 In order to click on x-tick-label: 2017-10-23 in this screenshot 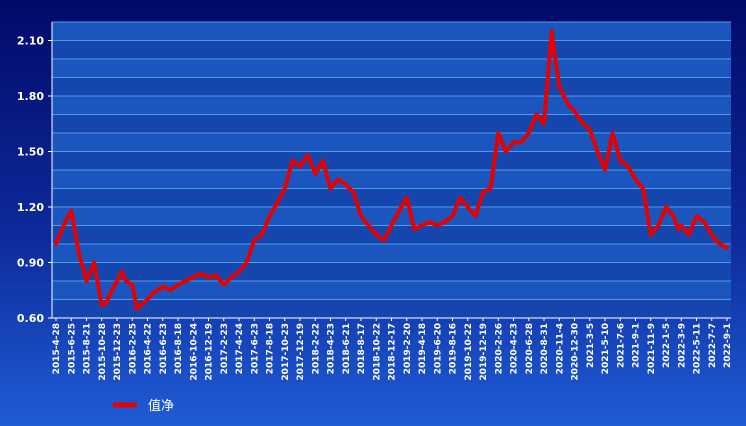, I will do `click(286, 352)`.